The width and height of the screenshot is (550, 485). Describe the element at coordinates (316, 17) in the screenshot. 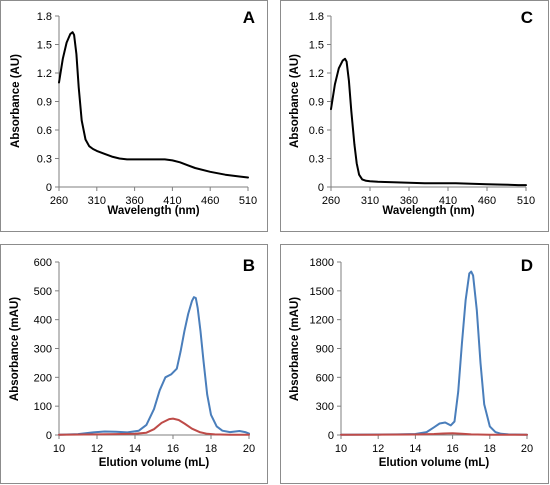

I see `panel-c-y-tick-label: 1.8` at that location.